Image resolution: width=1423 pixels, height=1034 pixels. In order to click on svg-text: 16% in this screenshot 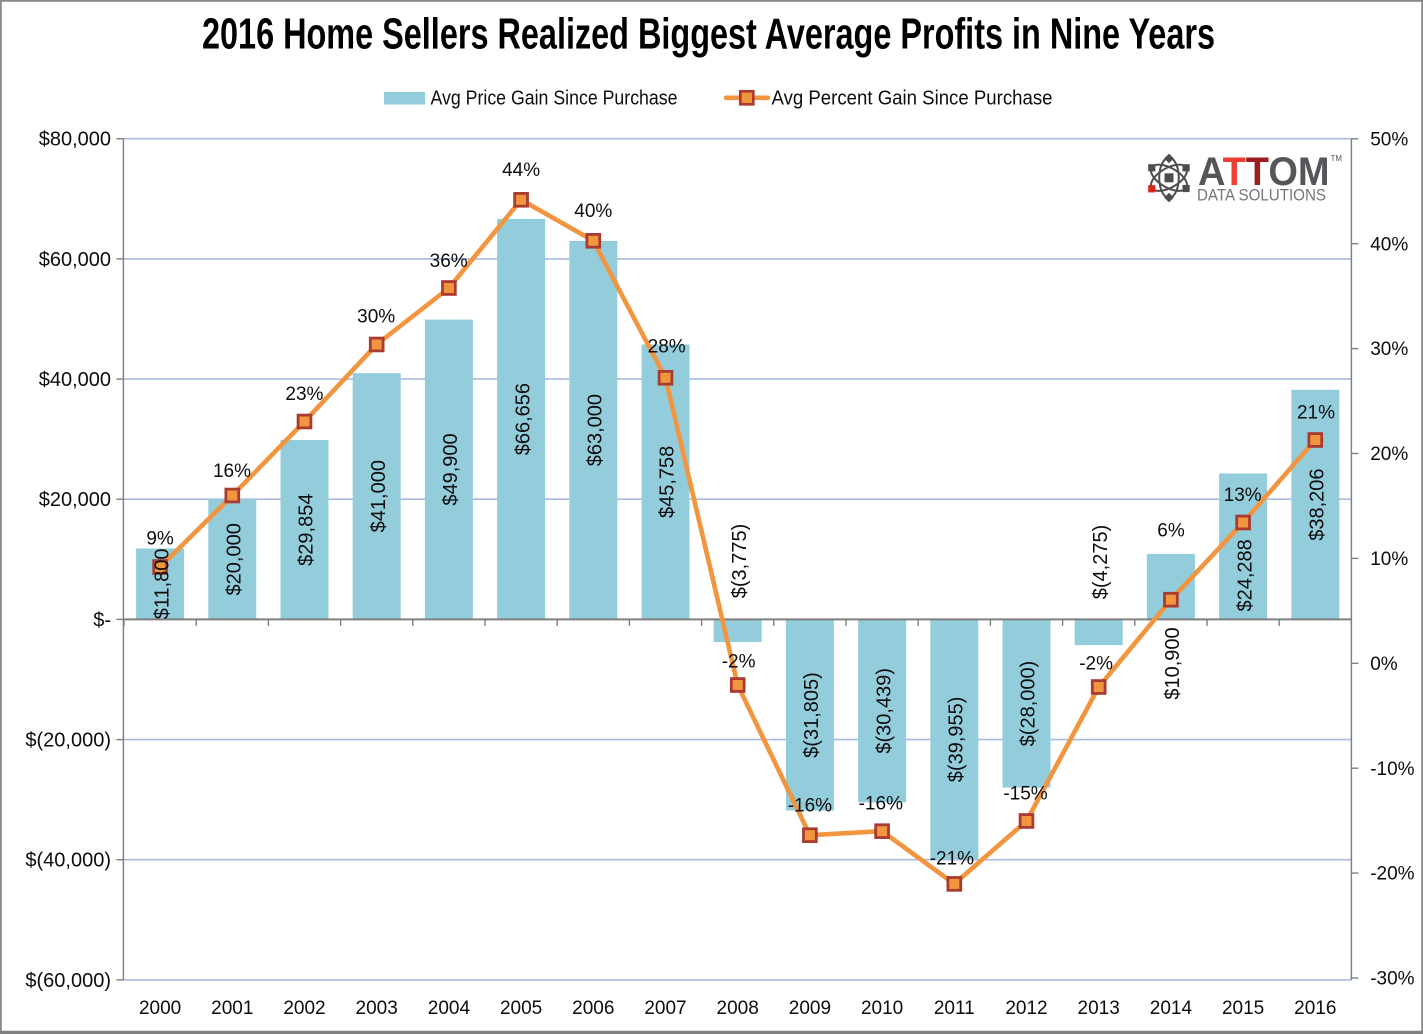, I will do `click(232, 471)`.